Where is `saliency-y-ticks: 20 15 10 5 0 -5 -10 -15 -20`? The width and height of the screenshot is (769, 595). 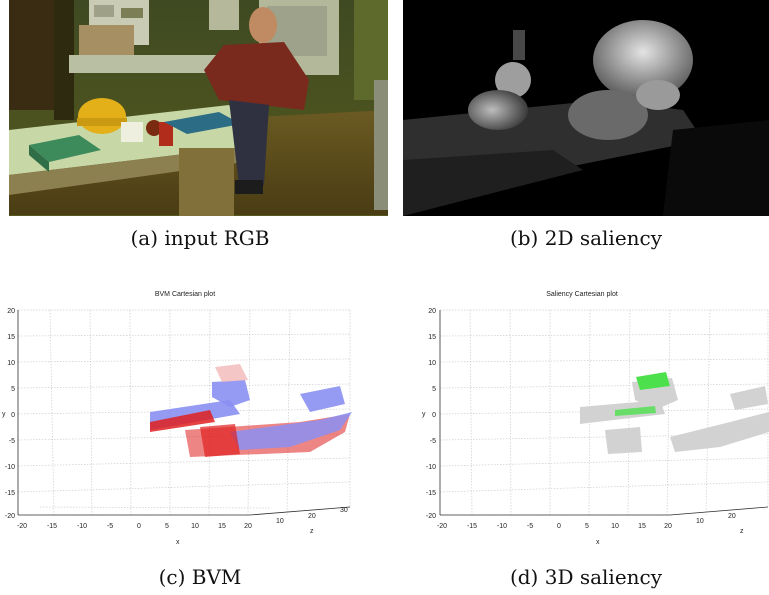
saliency-y-ticks: 20 15 10 5 0 -5 -10 -15 -20 is located at coordinates (431, 414).